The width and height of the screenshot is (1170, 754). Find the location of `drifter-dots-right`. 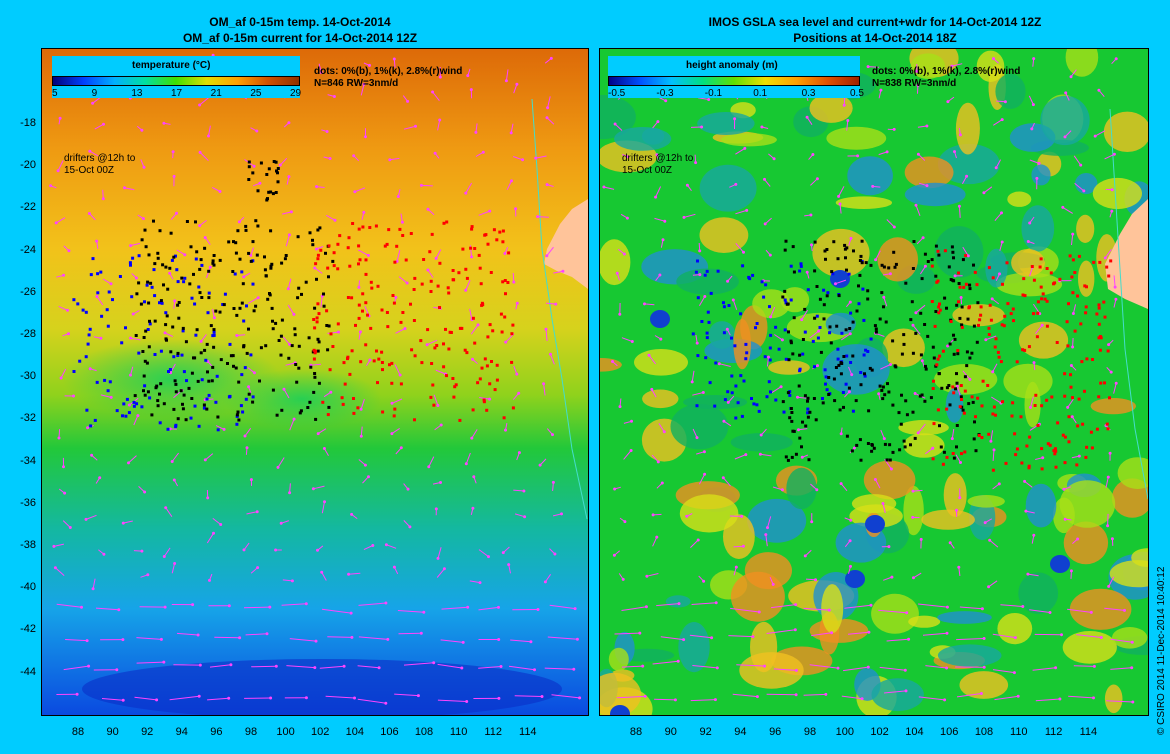

drifter-dots-right is located at coordinates (902, 355).